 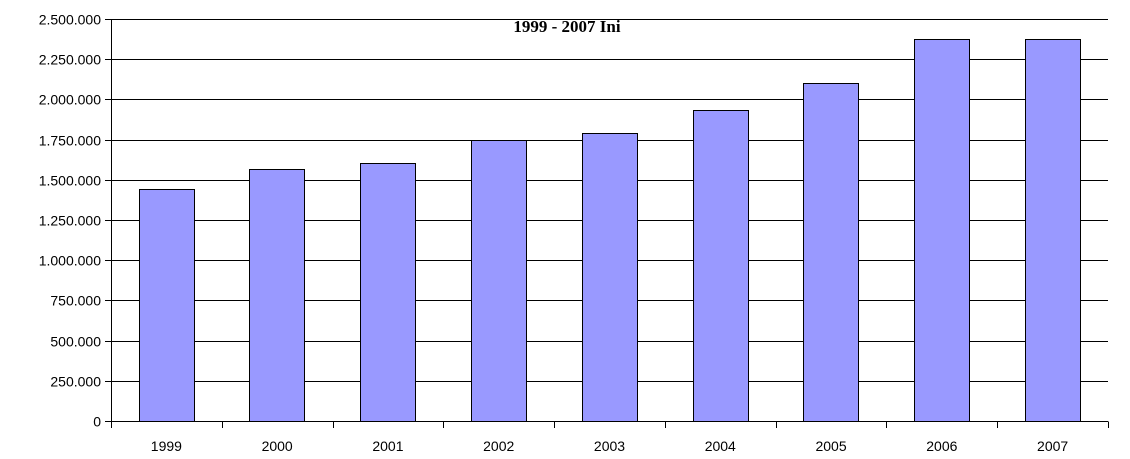 What do you see at coordinates (277, 446) in the screenshot?
I see `x-tick-label: 2000` at bounding box center [277, 446].